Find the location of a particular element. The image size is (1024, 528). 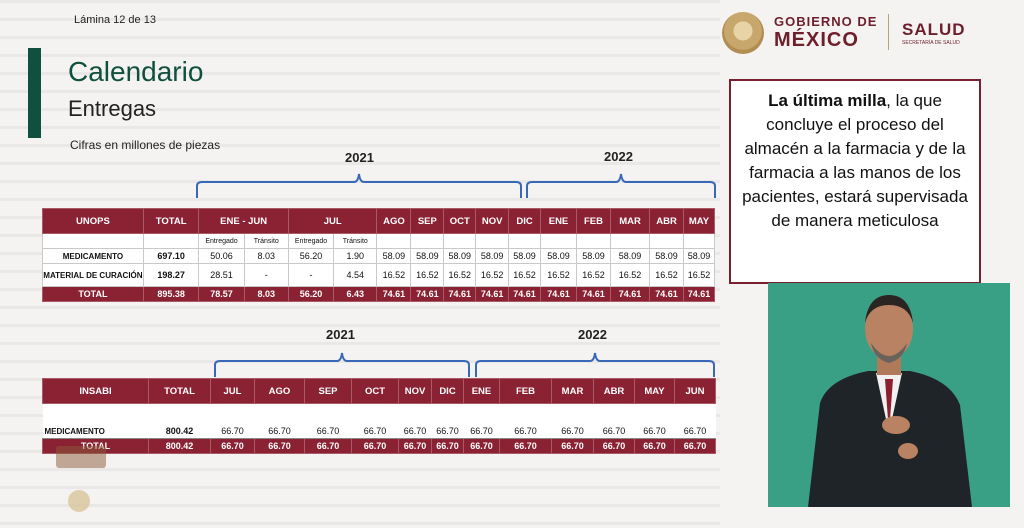

cell: 6.43 is located at coordinates (355, 294).